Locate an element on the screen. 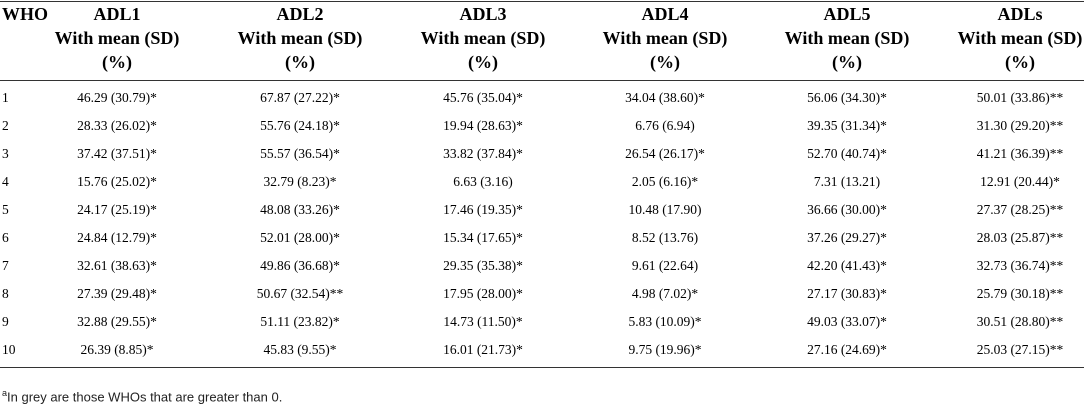  table-cell: 46.29 (30.79)* is located at coordinates (117, 97).